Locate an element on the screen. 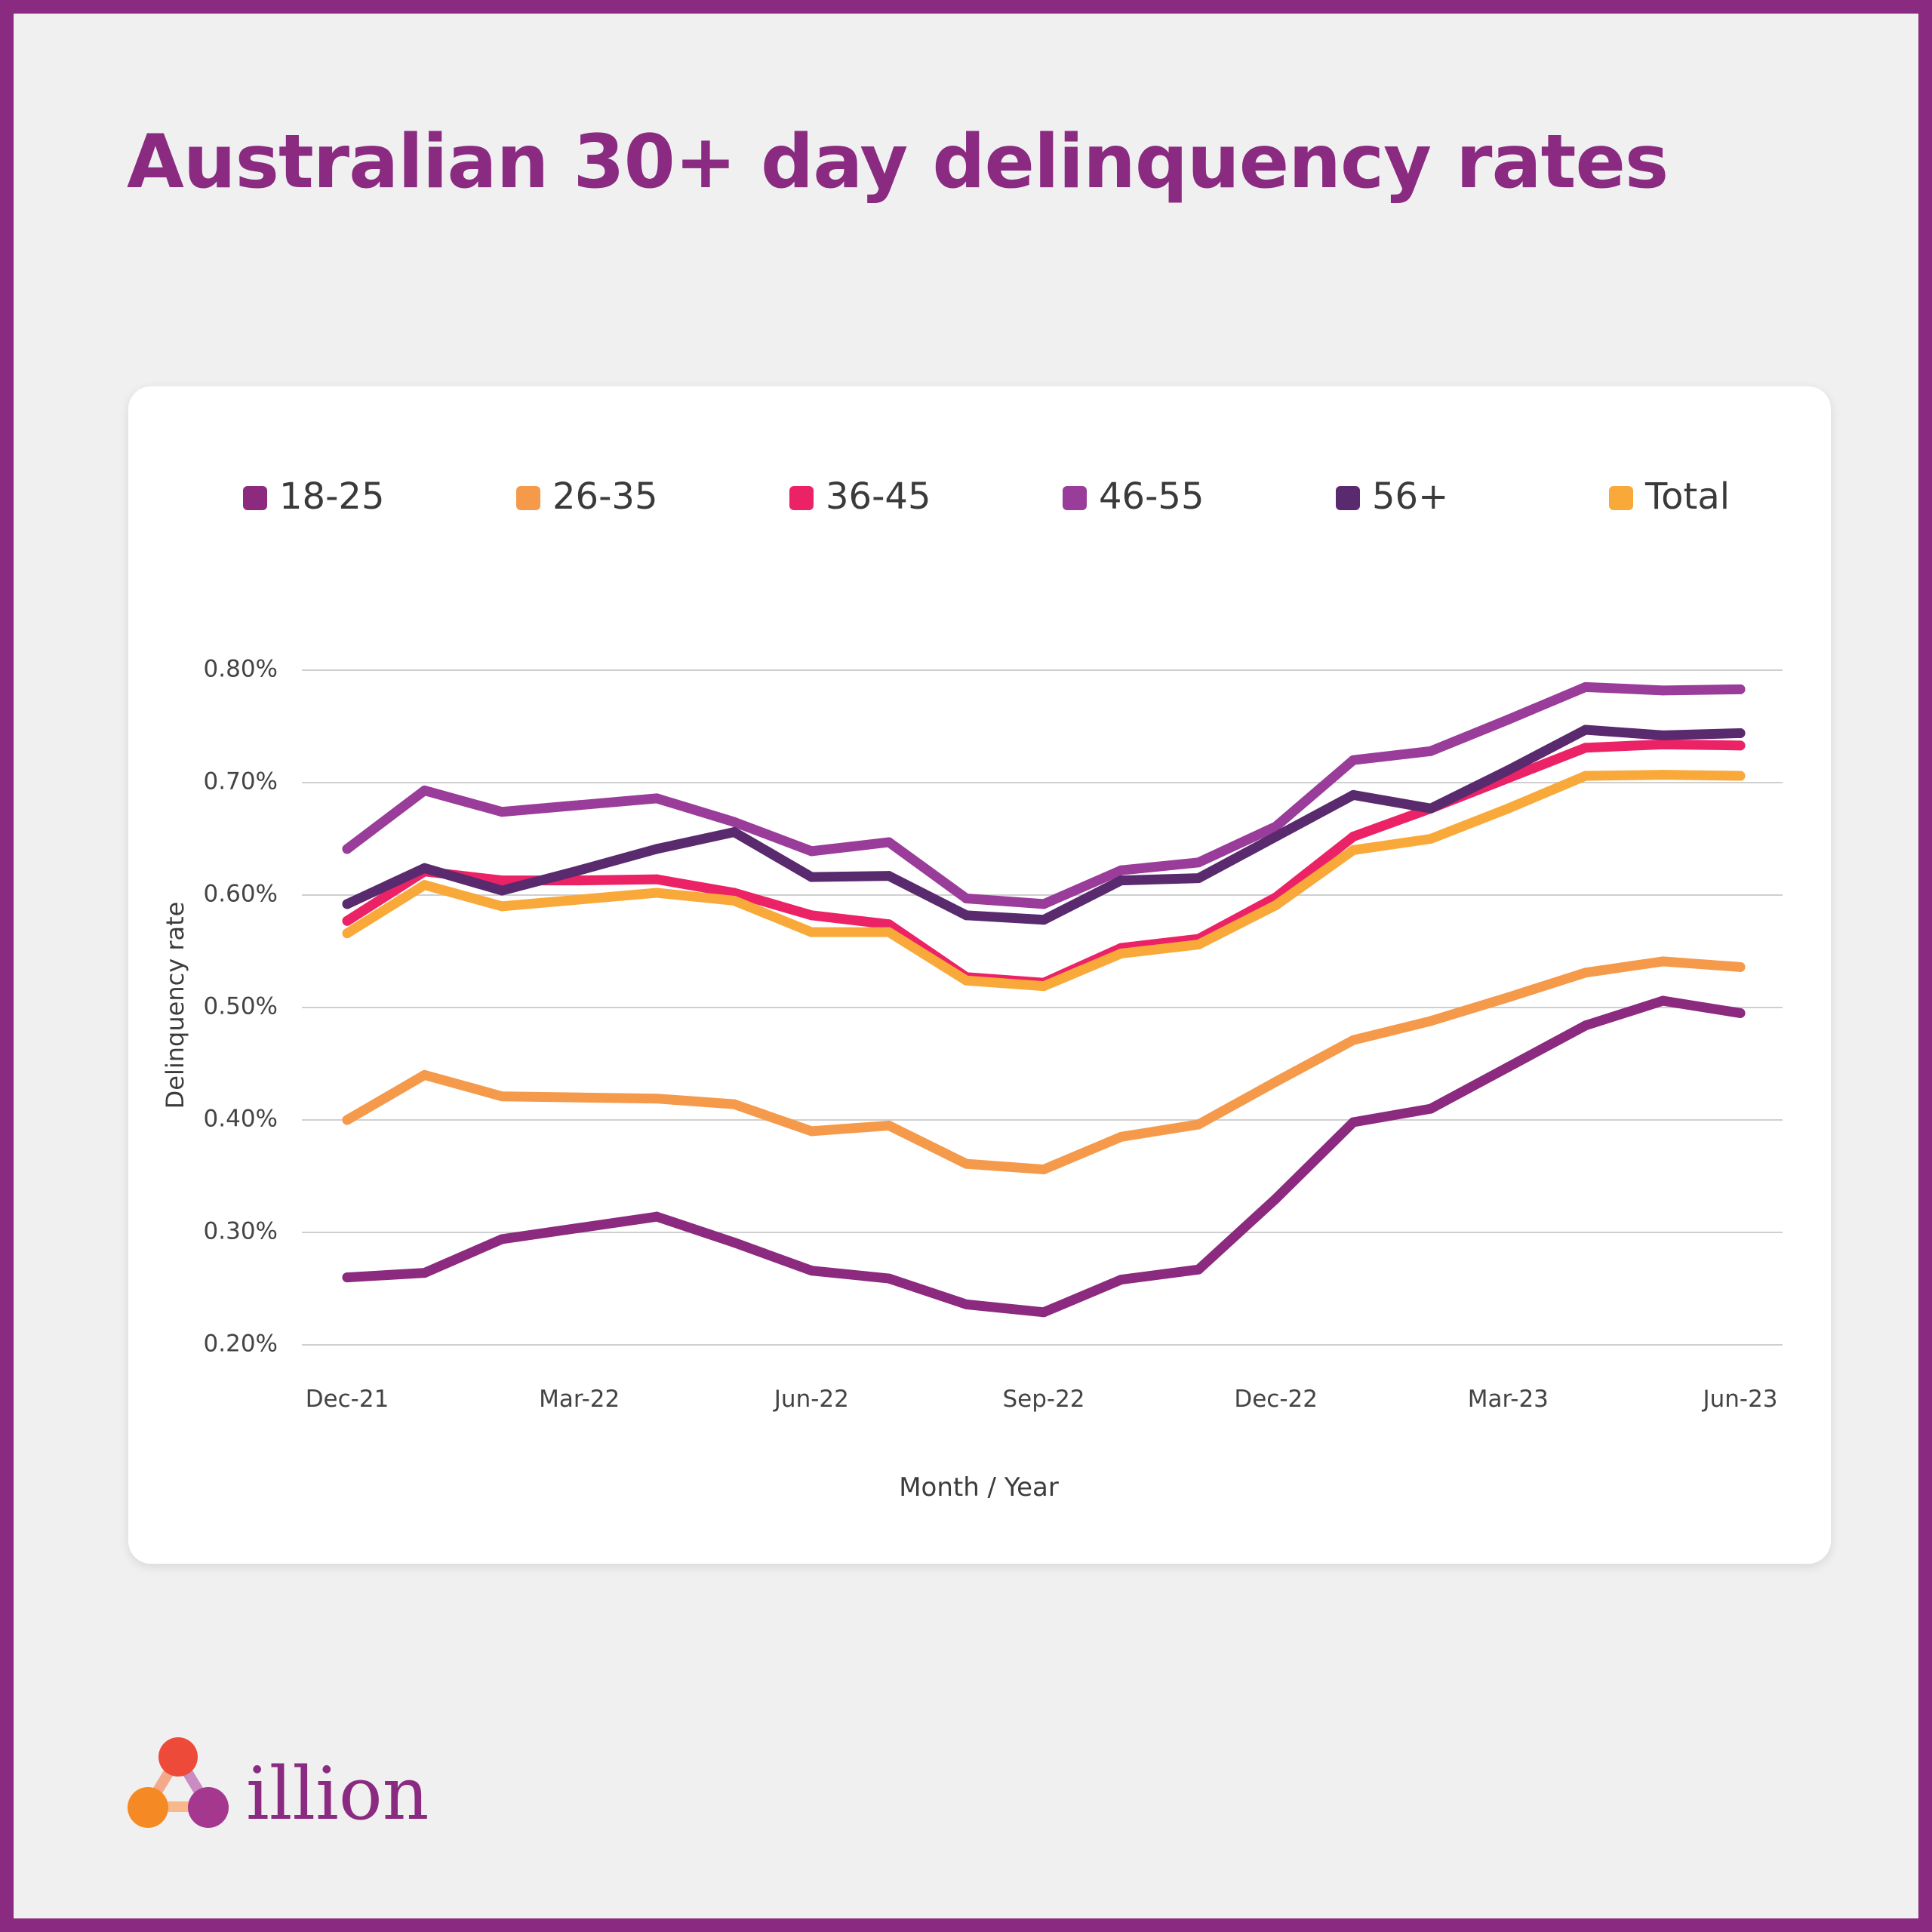  legend-item: 46-55 is located at coordinates (1133, 496).